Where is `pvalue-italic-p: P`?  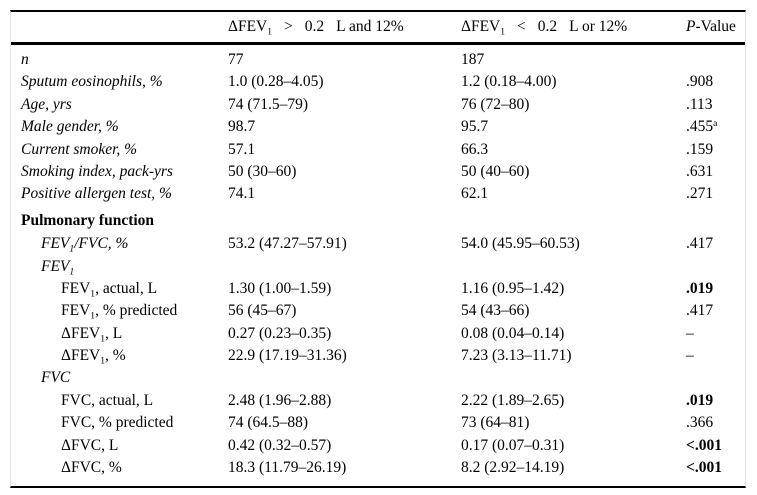 pvalue-italic-p: P is located at coordinates (691, 26).